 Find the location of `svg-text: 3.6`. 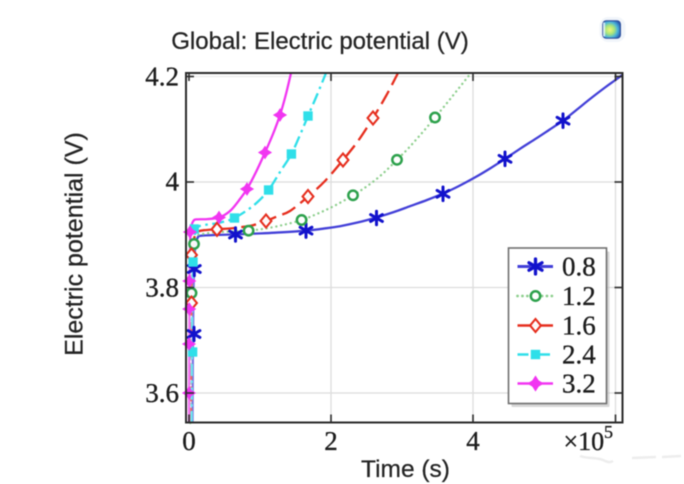

svg-text: 3.6 is located at coordinates (162, 393).